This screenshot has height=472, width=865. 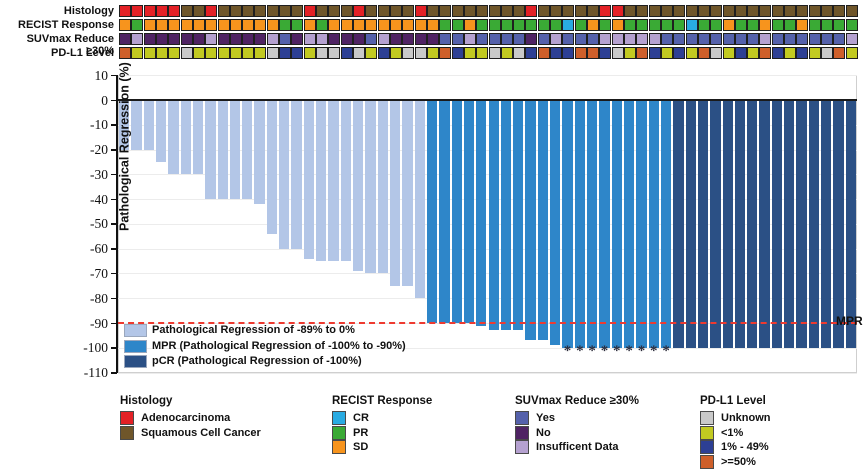 What do you see at coordinates (99, 273) in the screenshot?
I see `y-tick-label: -70` at bounding box center [99, 273].